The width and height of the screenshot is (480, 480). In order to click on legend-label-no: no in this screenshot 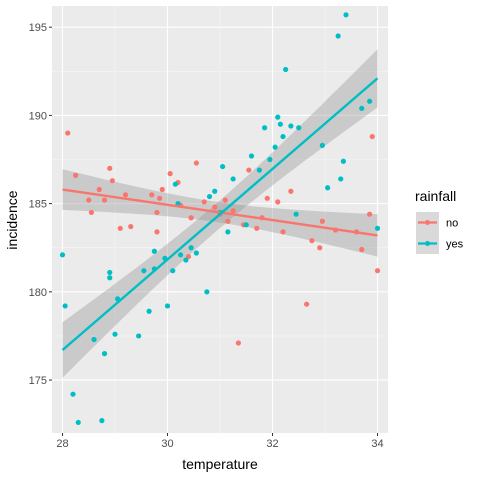, I will do `click(452, 224)`.